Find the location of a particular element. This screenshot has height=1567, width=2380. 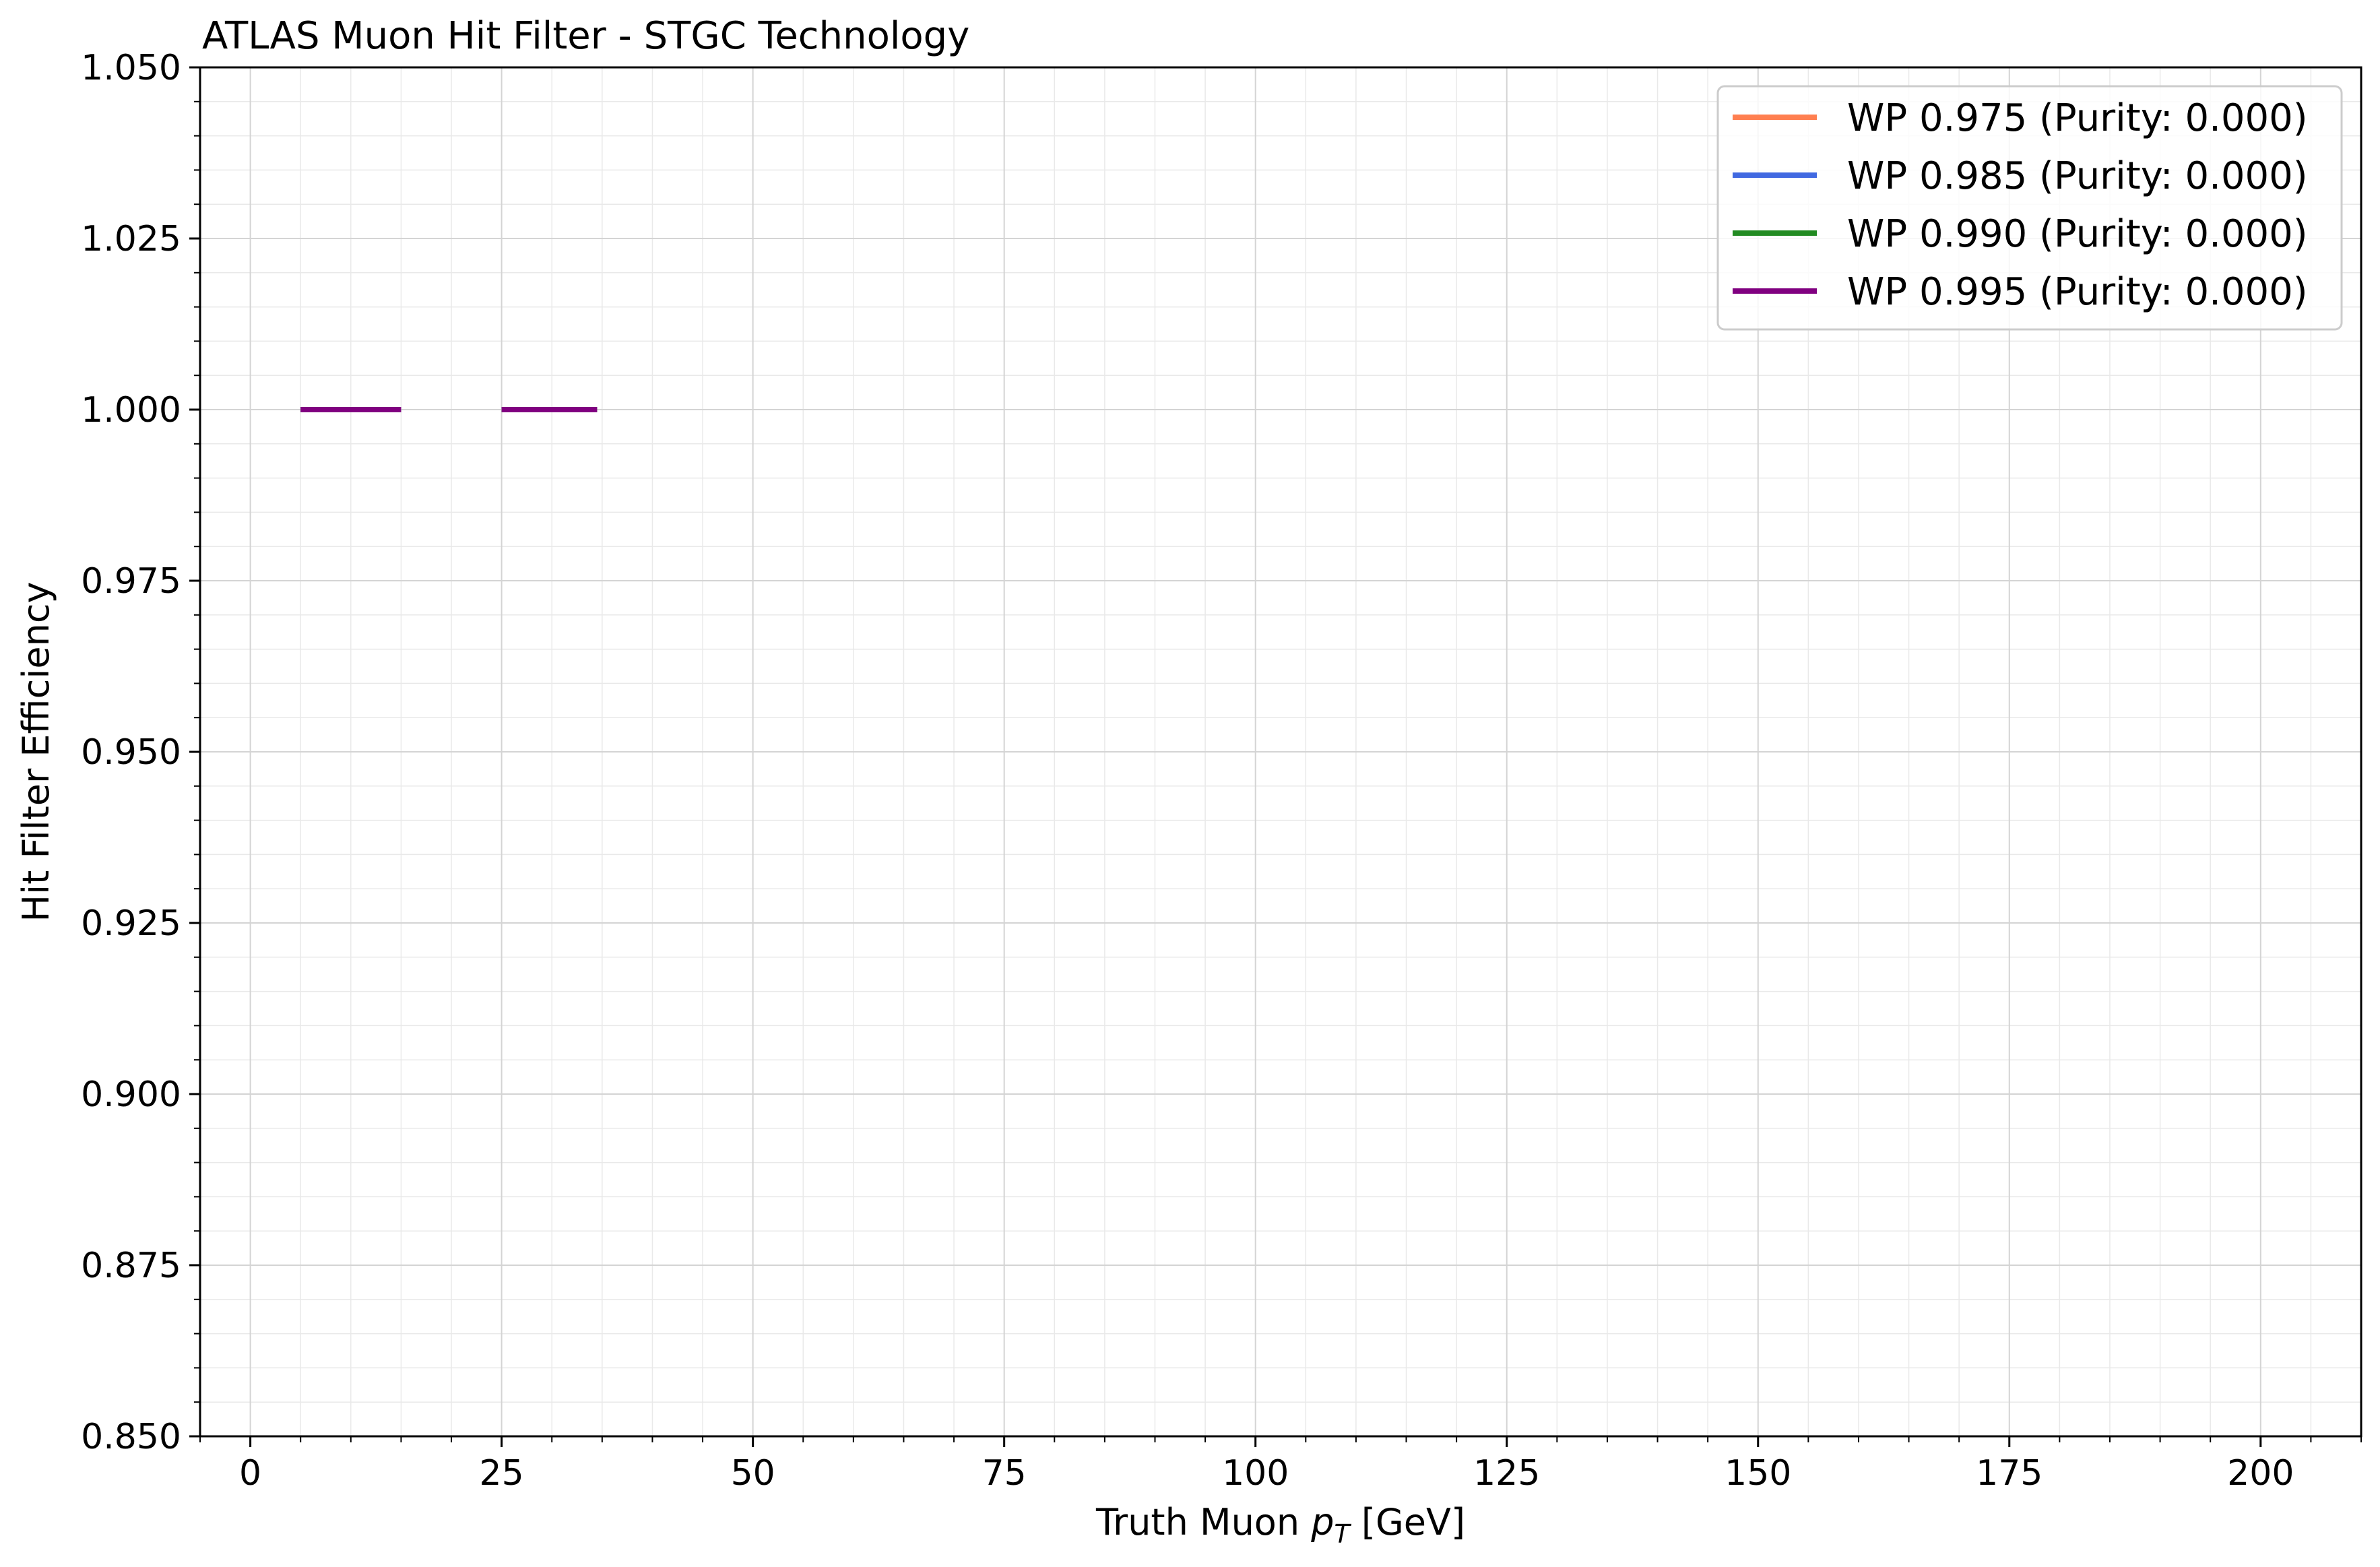

legend-label-3: WP 0.990 (Purity: 0.000) is located at coordinates (2078, 234).